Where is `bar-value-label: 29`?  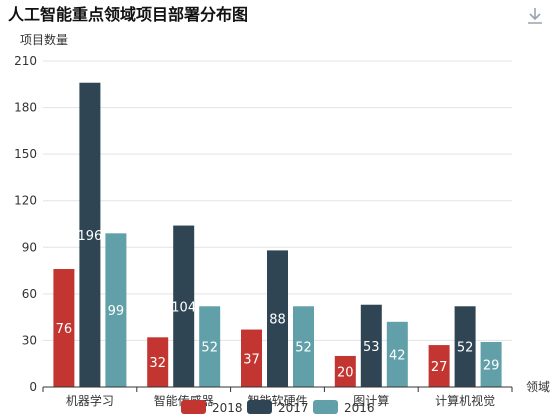 bar-value-label: 29 is located at coordinates (491, 365).